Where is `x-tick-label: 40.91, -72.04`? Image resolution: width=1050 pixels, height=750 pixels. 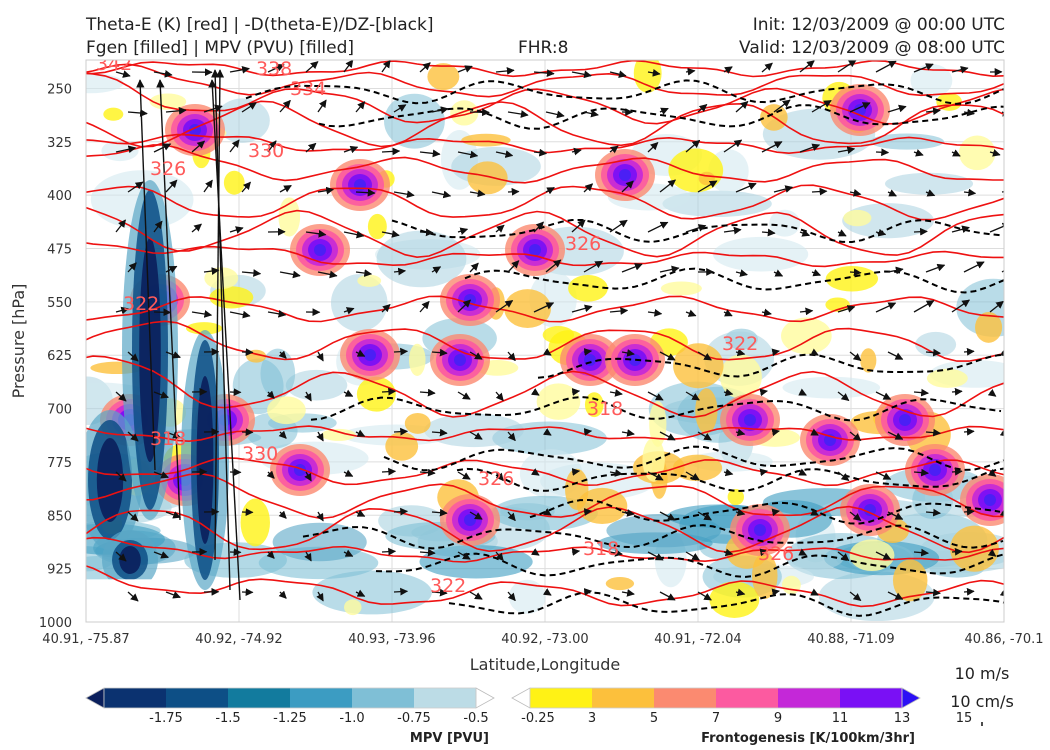
x-tick-label: 40.91, -72.04 is located at coordinates (697, 639).